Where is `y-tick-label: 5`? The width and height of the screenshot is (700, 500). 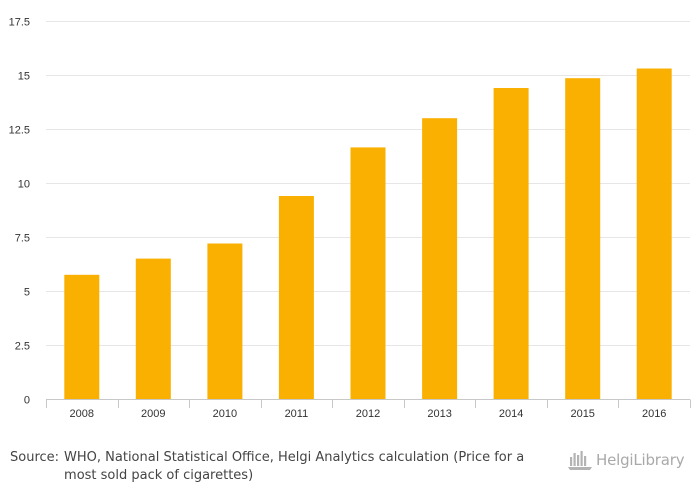
y-tick-label: 5 is located at coordinates (27, 293).